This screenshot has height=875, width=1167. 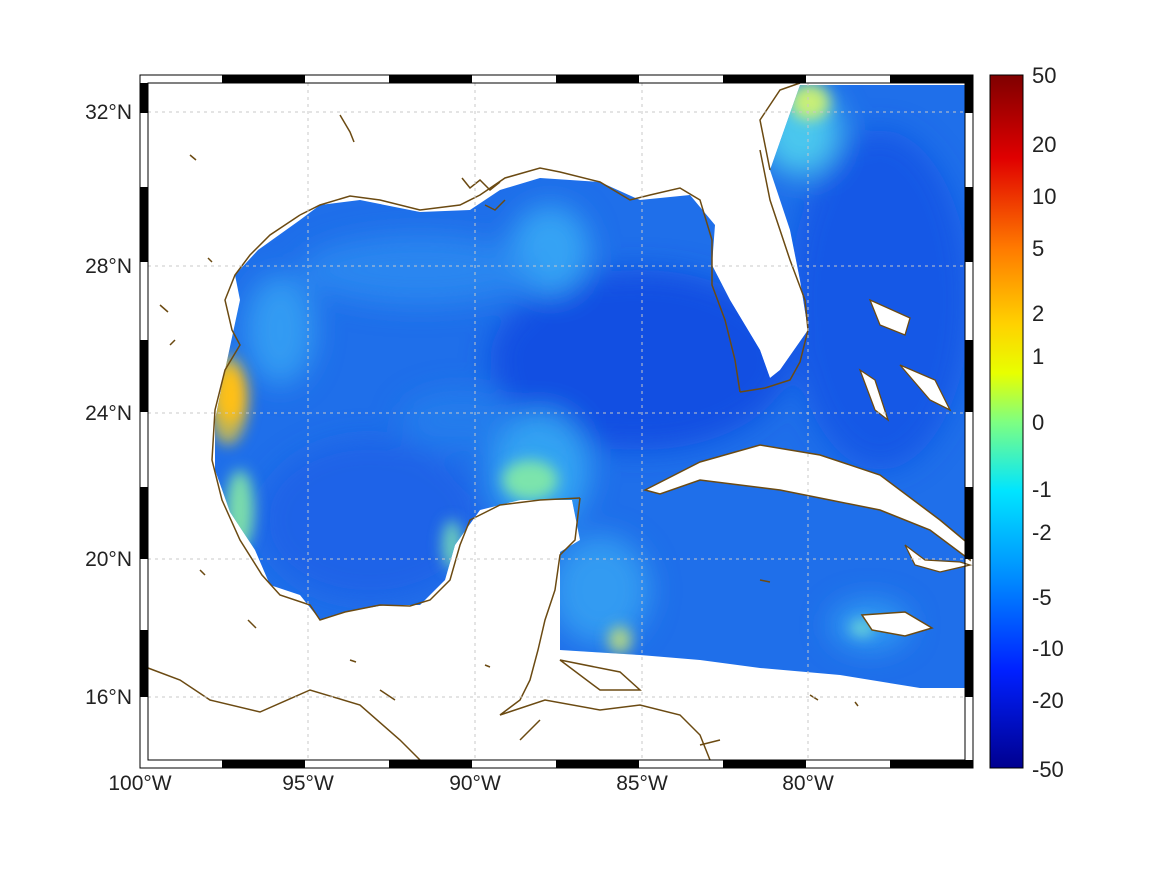 What do you see at coordinates (108, 413) in the screenshot?
I see `lat-tick-label: 24°N` at bounding box center [108, 413].